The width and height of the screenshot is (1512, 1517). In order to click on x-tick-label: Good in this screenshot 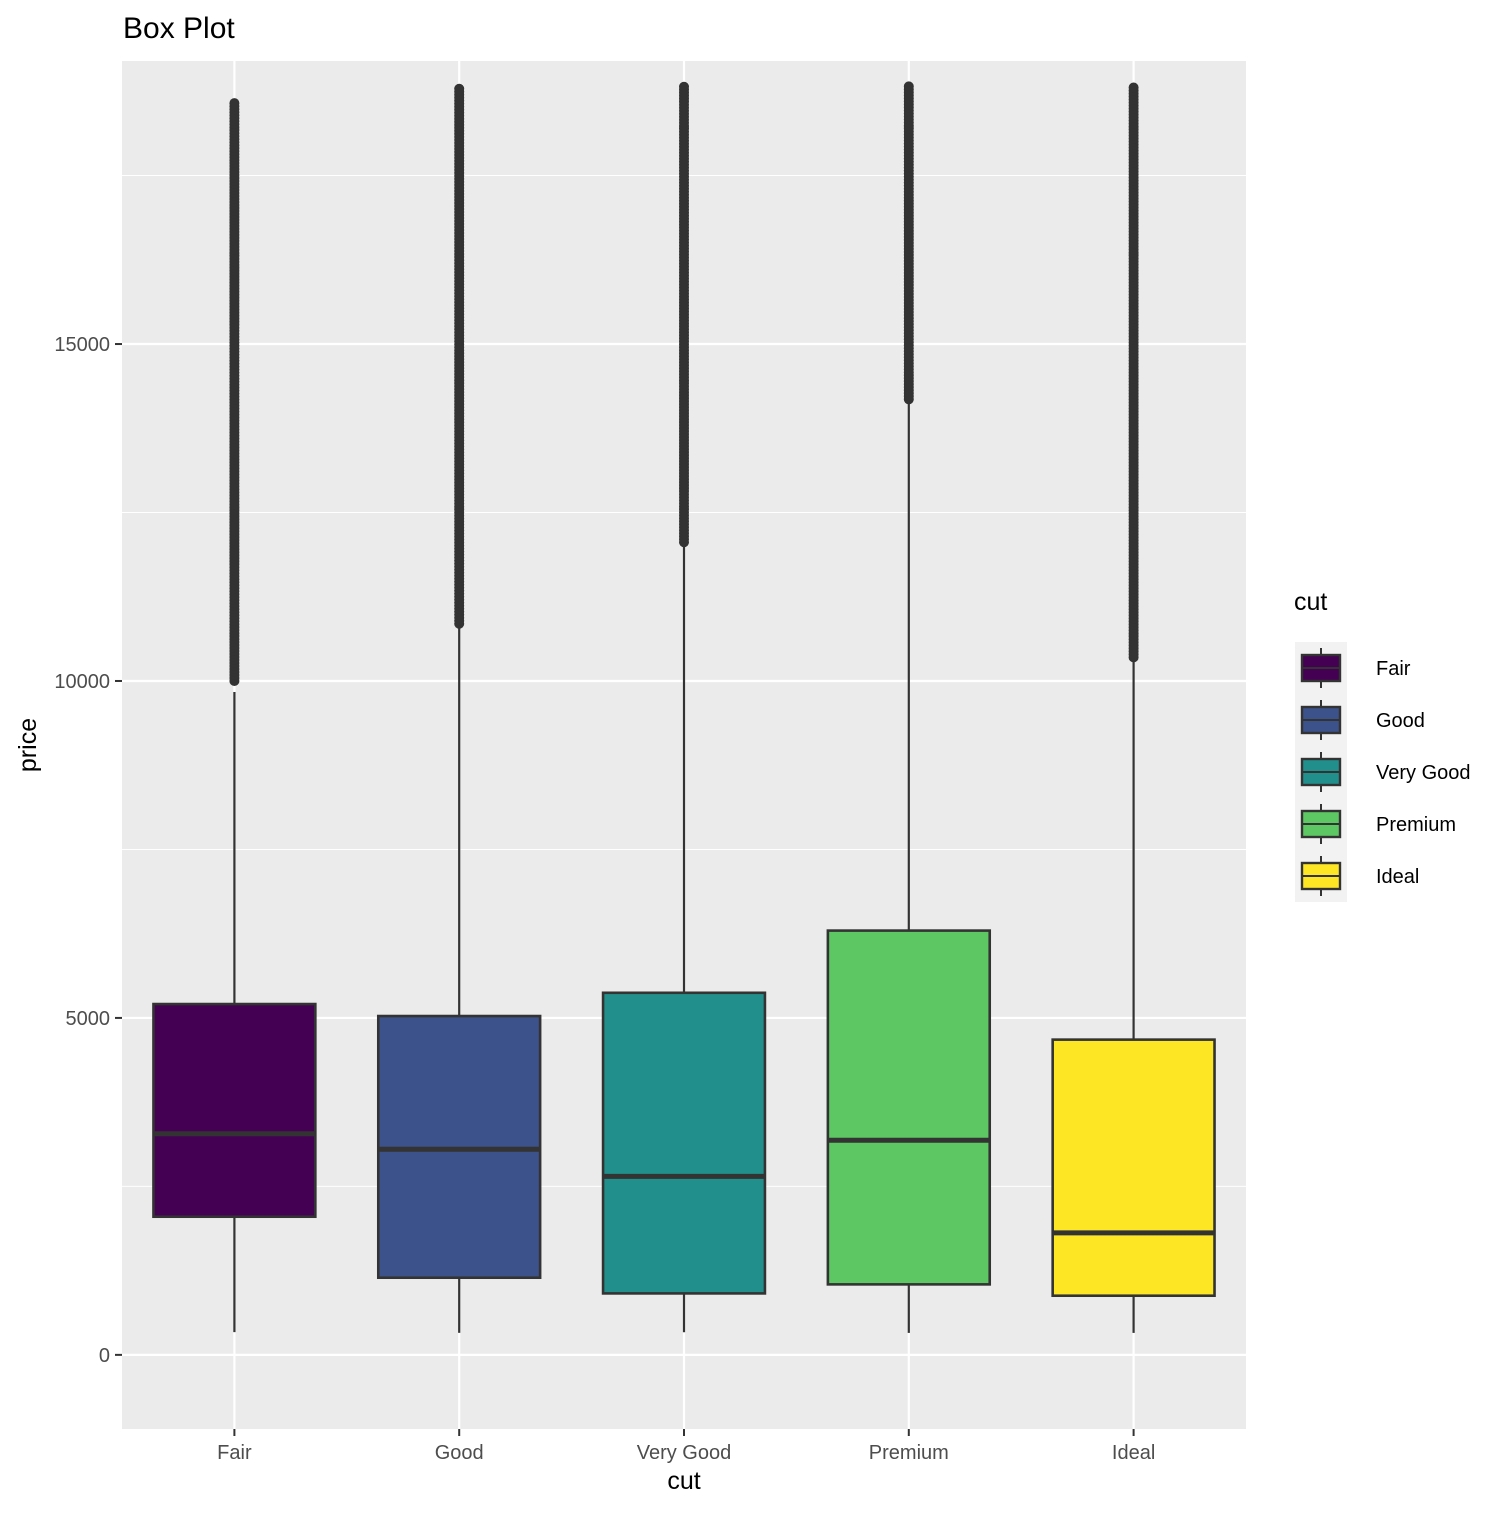, I will do `click(459, 1453)`.